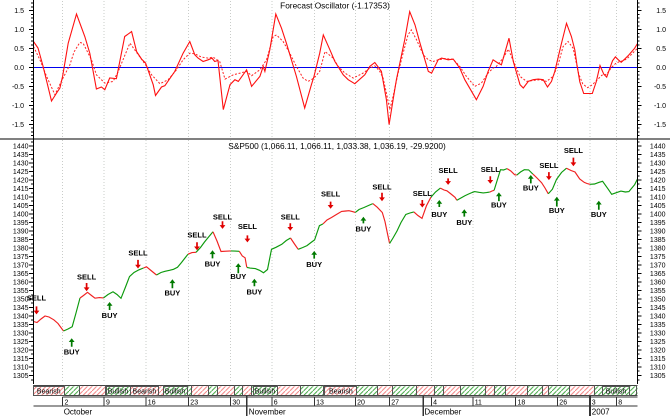 Image resolution: width=670 pixels, height=416 pixels. Describe the element at coordinates (658, 181) in the screenshot. I see `svg-text: 1420` at that location.